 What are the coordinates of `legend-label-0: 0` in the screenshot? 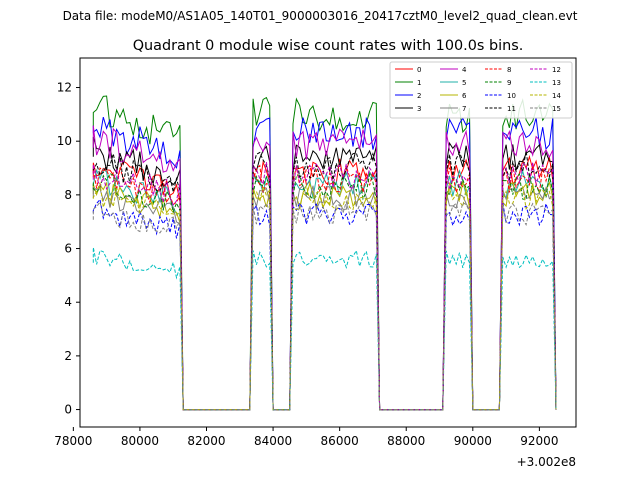 It's located at (419, 70).